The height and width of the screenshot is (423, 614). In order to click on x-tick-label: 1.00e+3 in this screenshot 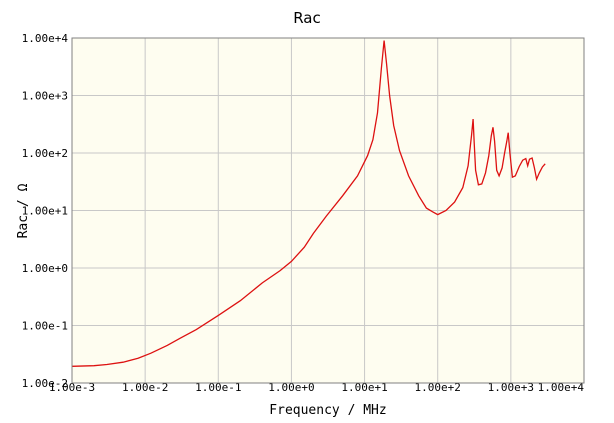, I will do `click(511, 387)`.